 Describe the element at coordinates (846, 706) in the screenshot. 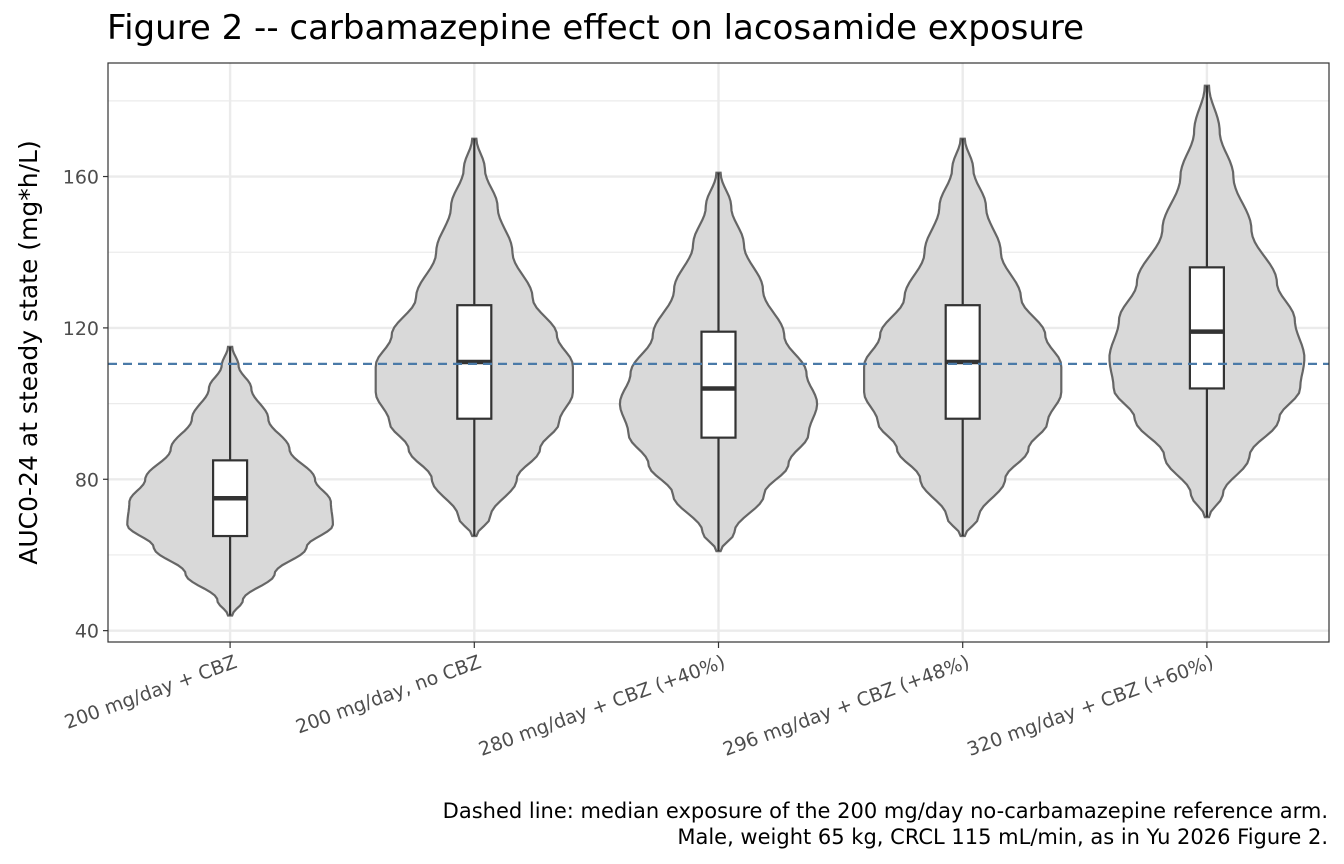

I see `x-tick-label: 296 mg/day + CBZ (+48%)` at that location.